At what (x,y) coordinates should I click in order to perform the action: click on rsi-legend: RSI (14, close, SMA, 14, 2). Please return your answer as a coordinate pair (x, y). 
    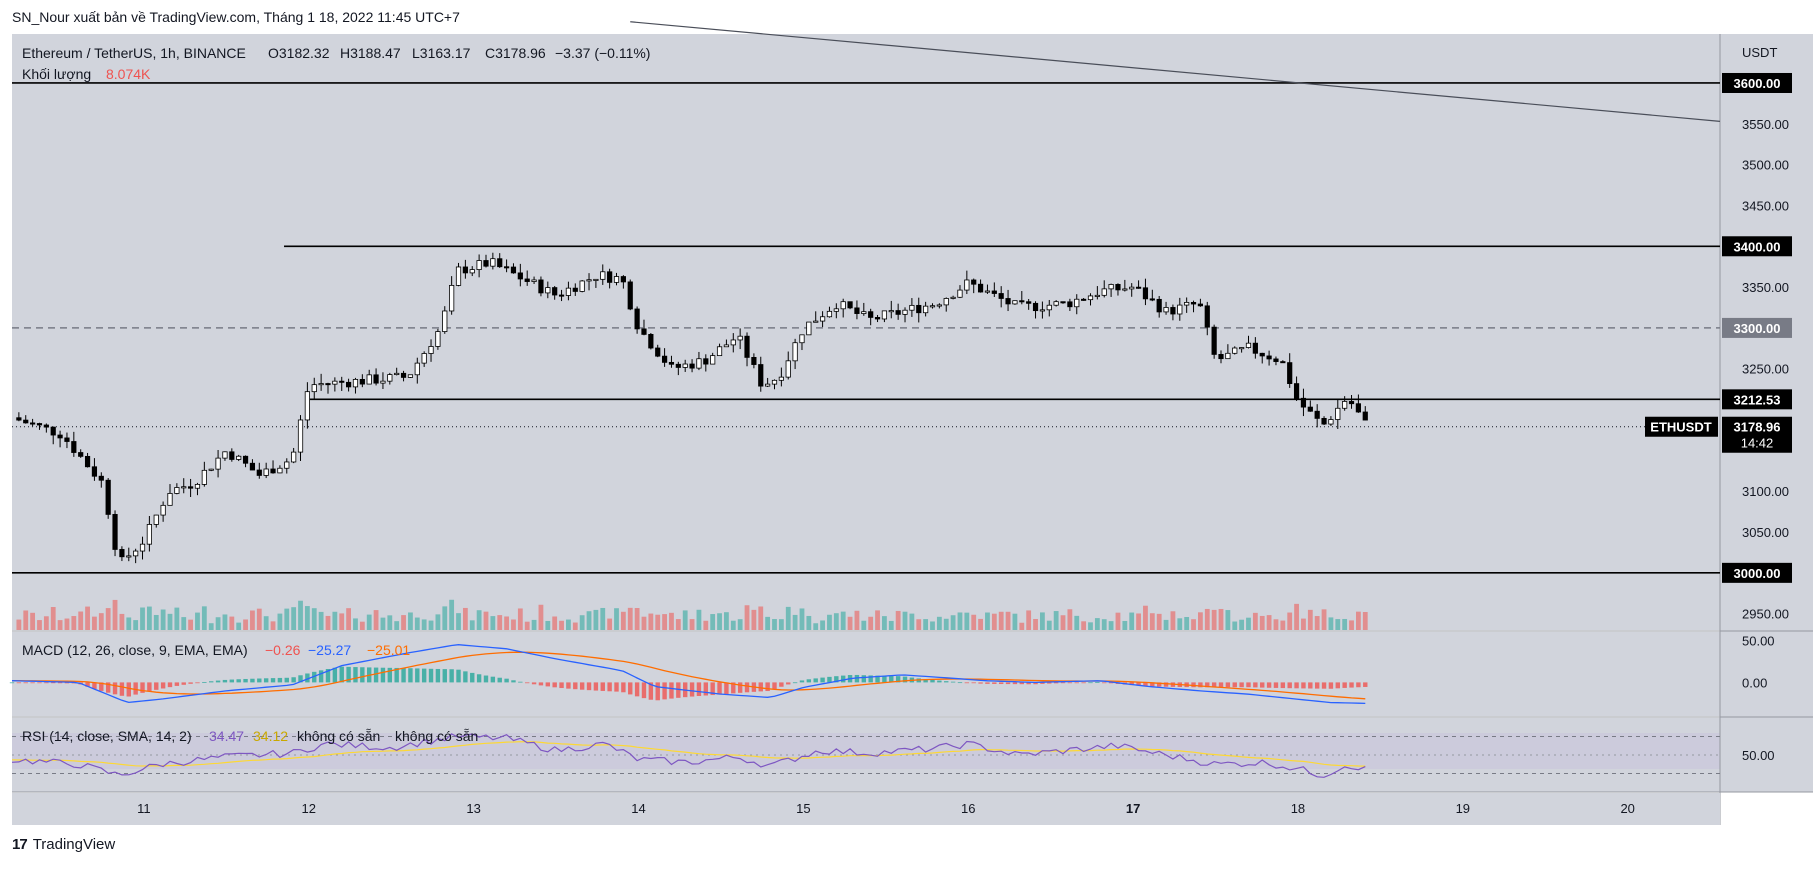
    Looking at the image, I should click on (107, 736).